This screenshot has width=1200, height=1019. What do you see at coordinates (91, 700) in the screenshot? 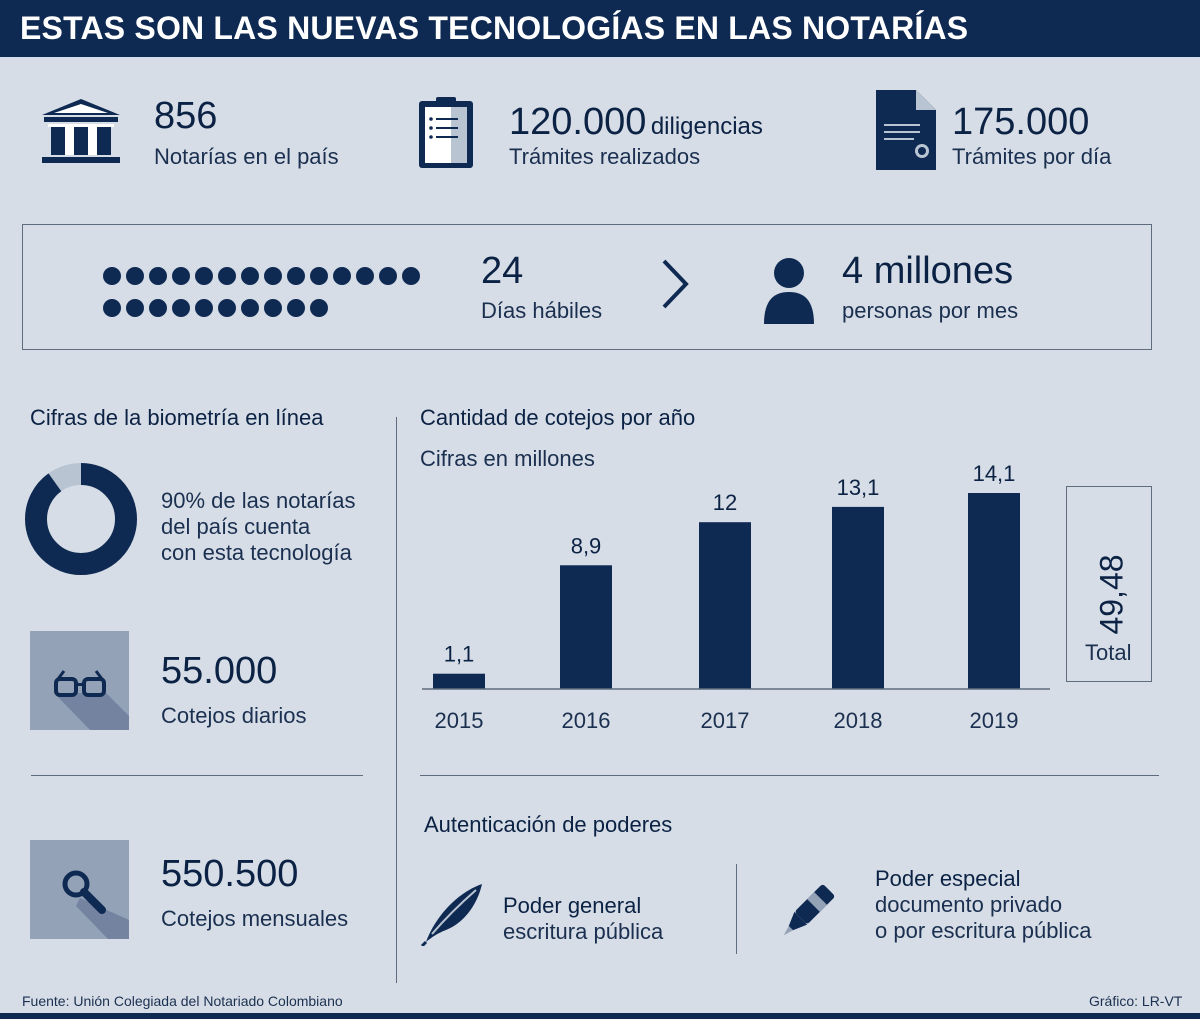
I see `glasses-icon` at bounding box center [91, 700].